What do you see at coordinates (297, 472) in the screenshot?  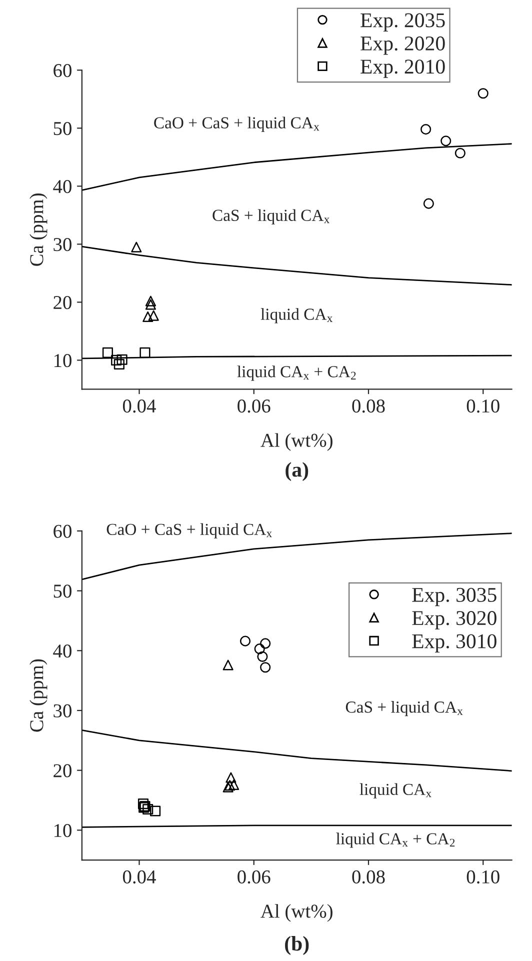 I see `text: (a)` at bounding box center [297, 472].